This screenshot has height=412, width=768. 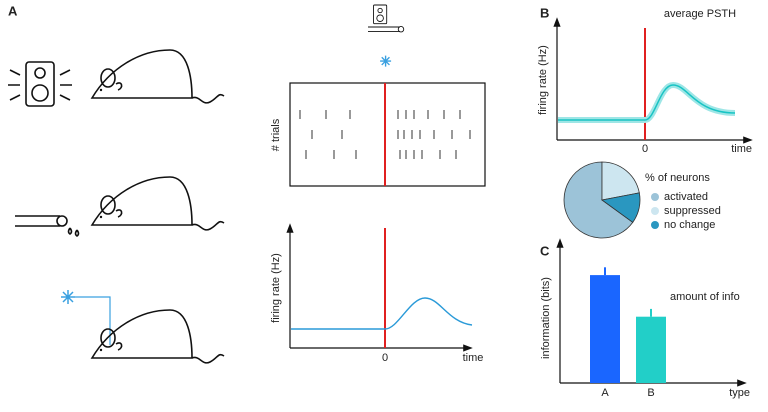 I want to click on psth-band, so click(x=647, y=102).